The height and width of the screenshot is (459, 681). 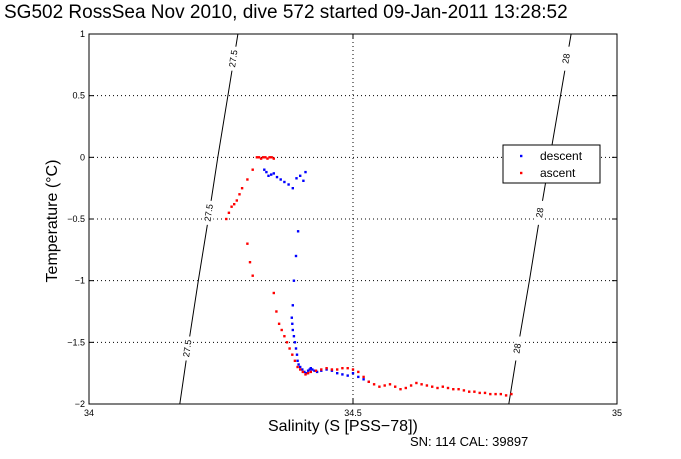 I want to click on legend-marker, so click(x=521, y=173).